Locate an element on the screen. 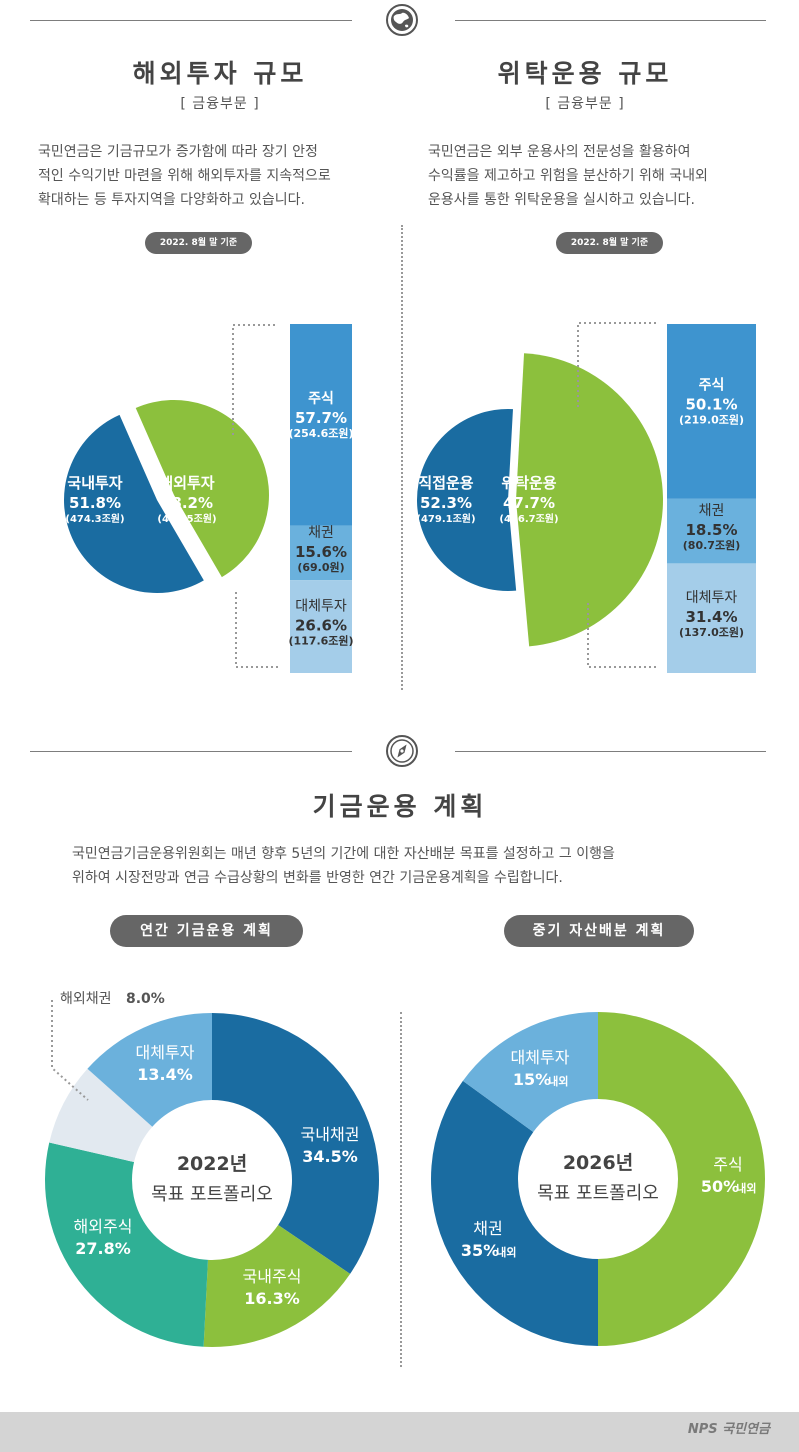 This screenshot has height=1452, width=799. outsourced-management-title: 위탁운용 규모 is located at coordinates (585, 73).